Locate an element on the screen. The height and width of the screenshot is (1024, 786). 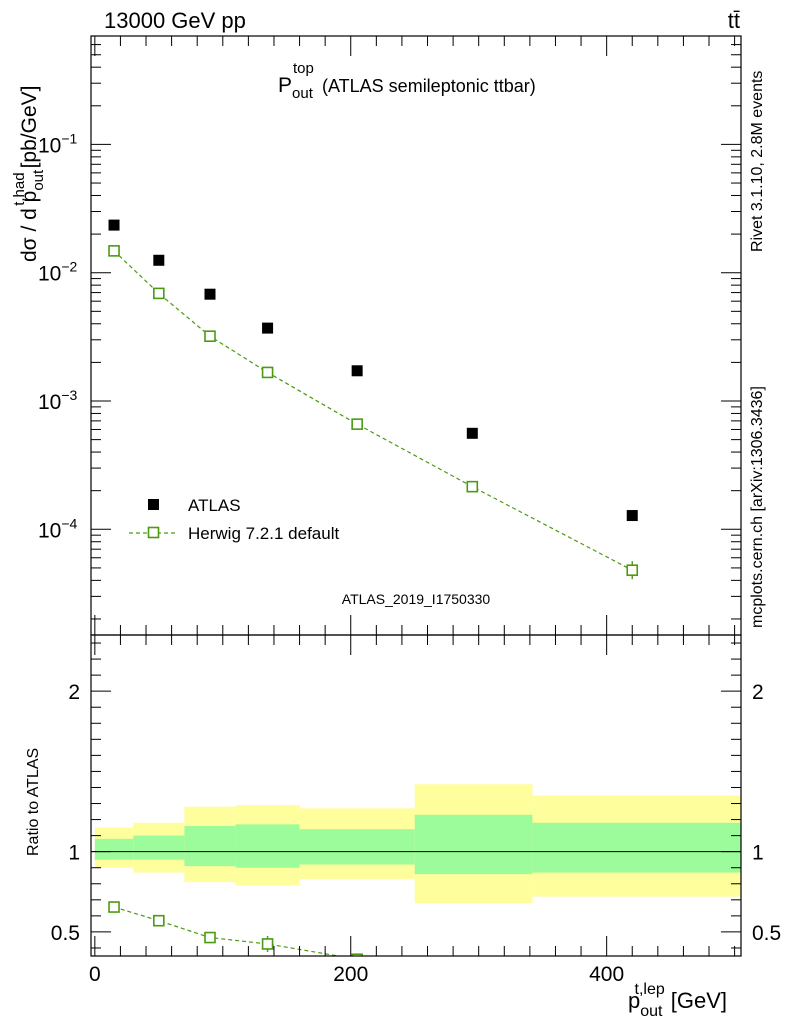
ratio-ytick-label-right: 2 is located at coordinates (758, 692).